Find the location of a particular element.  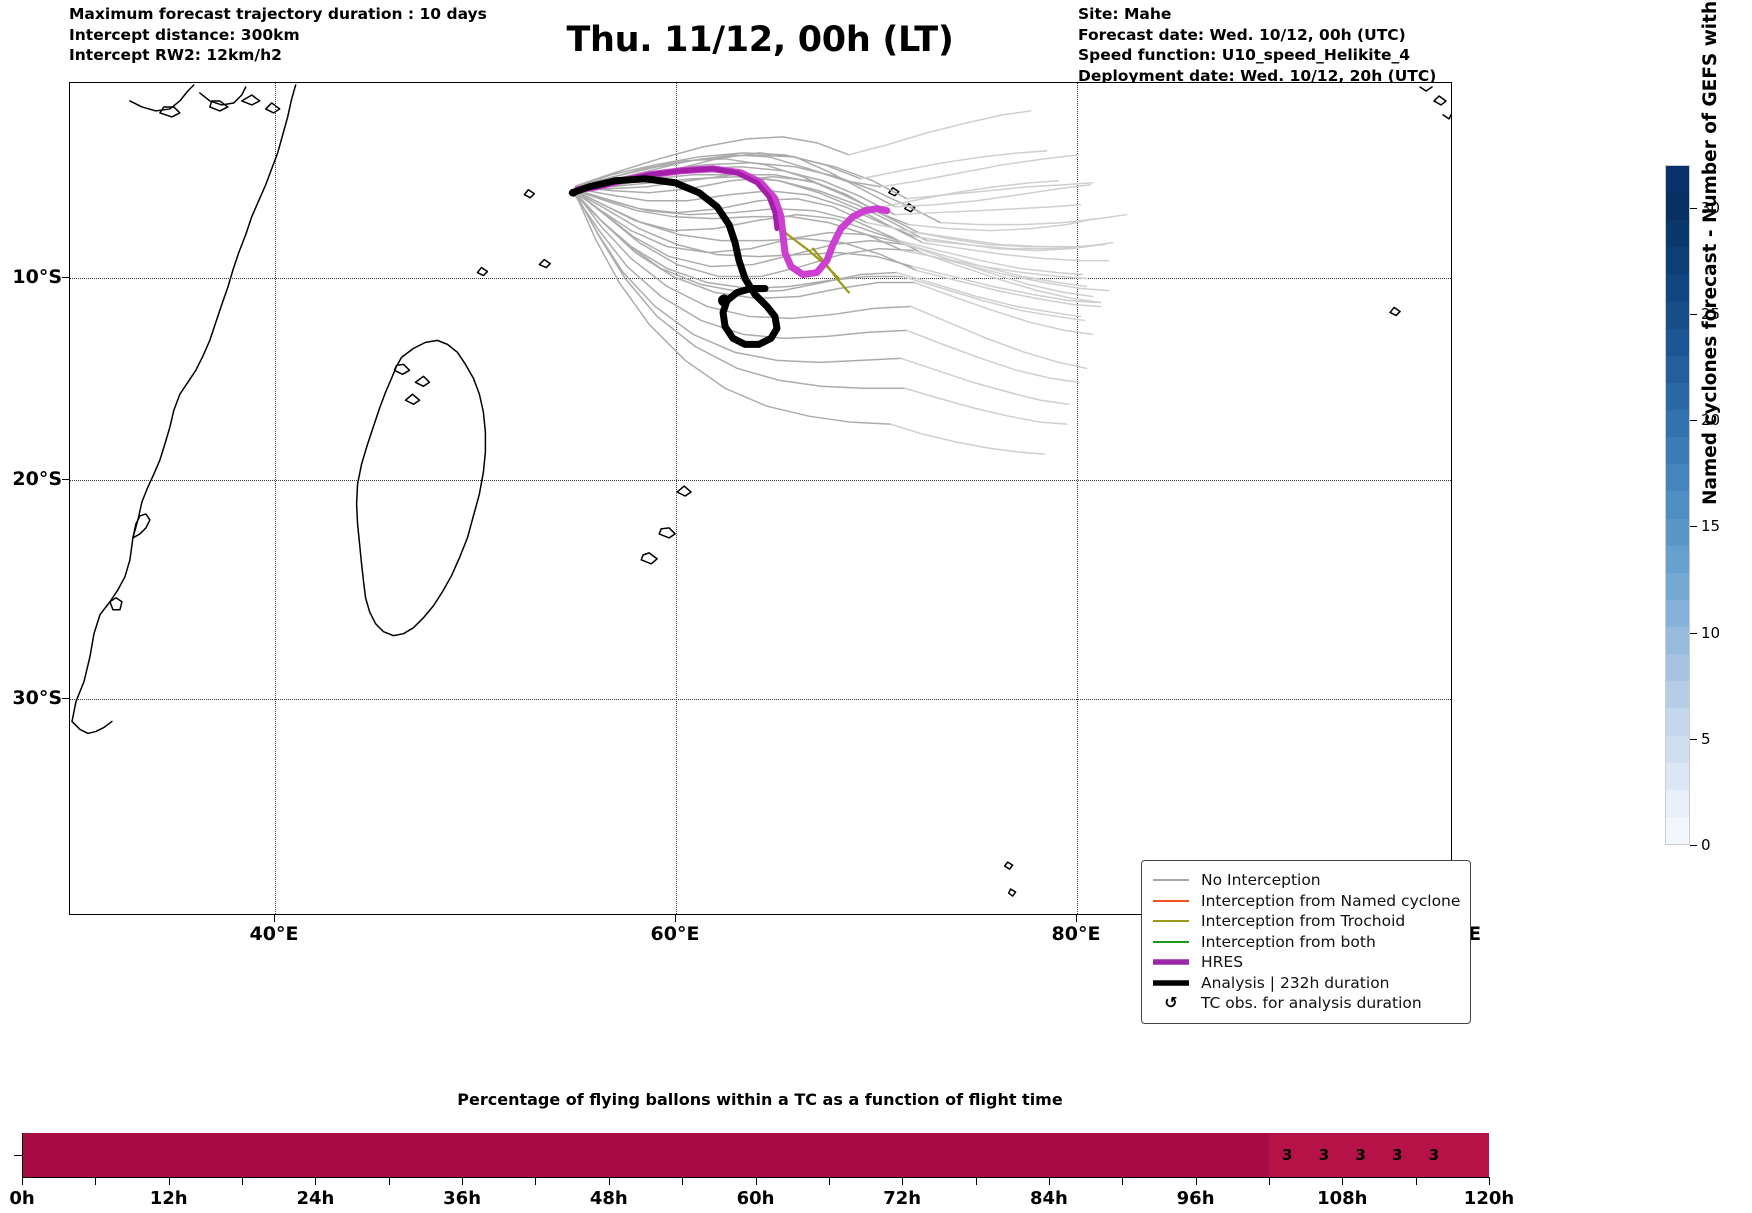

ytick-label-30s: 30°S is located at coordinates (37, 698).